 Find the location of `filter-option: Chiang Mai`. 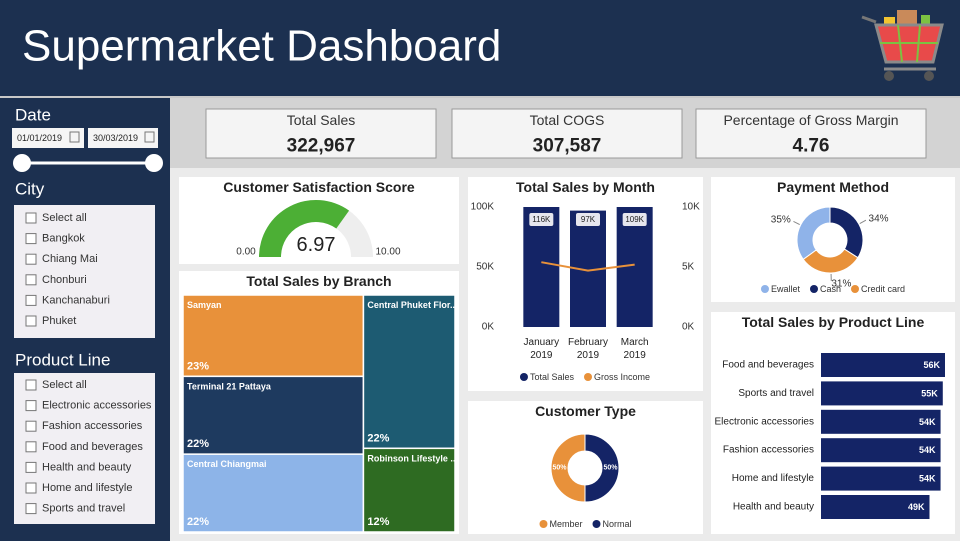

filter-option: Chiang Mai is located at coordinates (70, 259).